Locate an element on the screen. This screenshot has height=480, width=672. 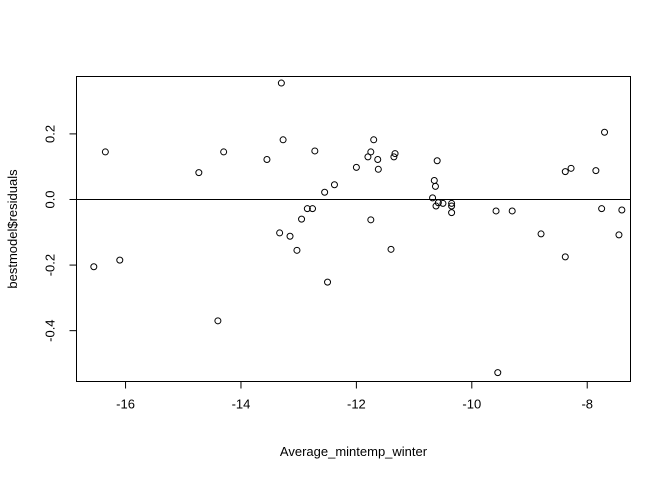
y-axis: -0.4 -0.2 0.0 0.2 is located at coordinates (60, 233).